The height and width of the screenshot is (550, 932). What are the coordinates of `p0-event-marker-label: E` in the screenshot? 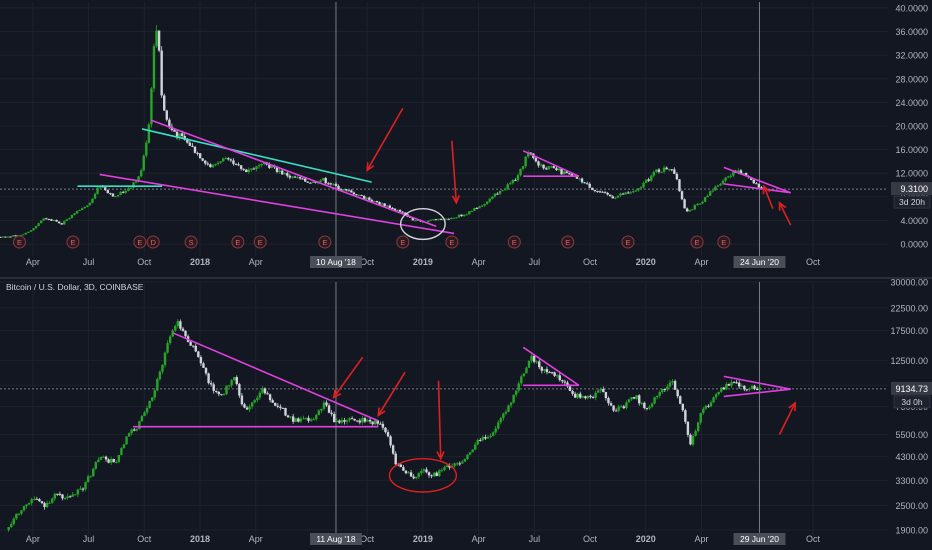 It's located at (723, 242).